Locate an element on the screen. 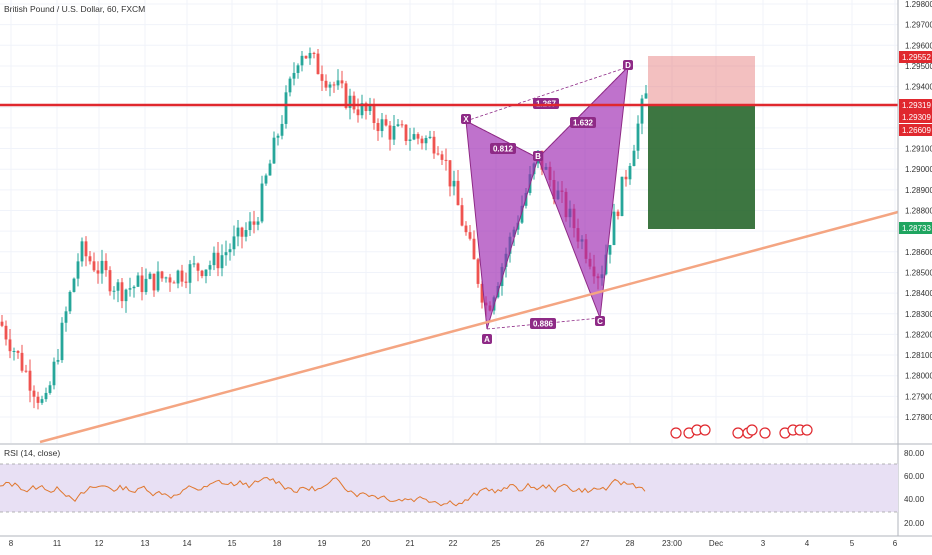  pattern-point-x: X is located at coordinates (466, 119).